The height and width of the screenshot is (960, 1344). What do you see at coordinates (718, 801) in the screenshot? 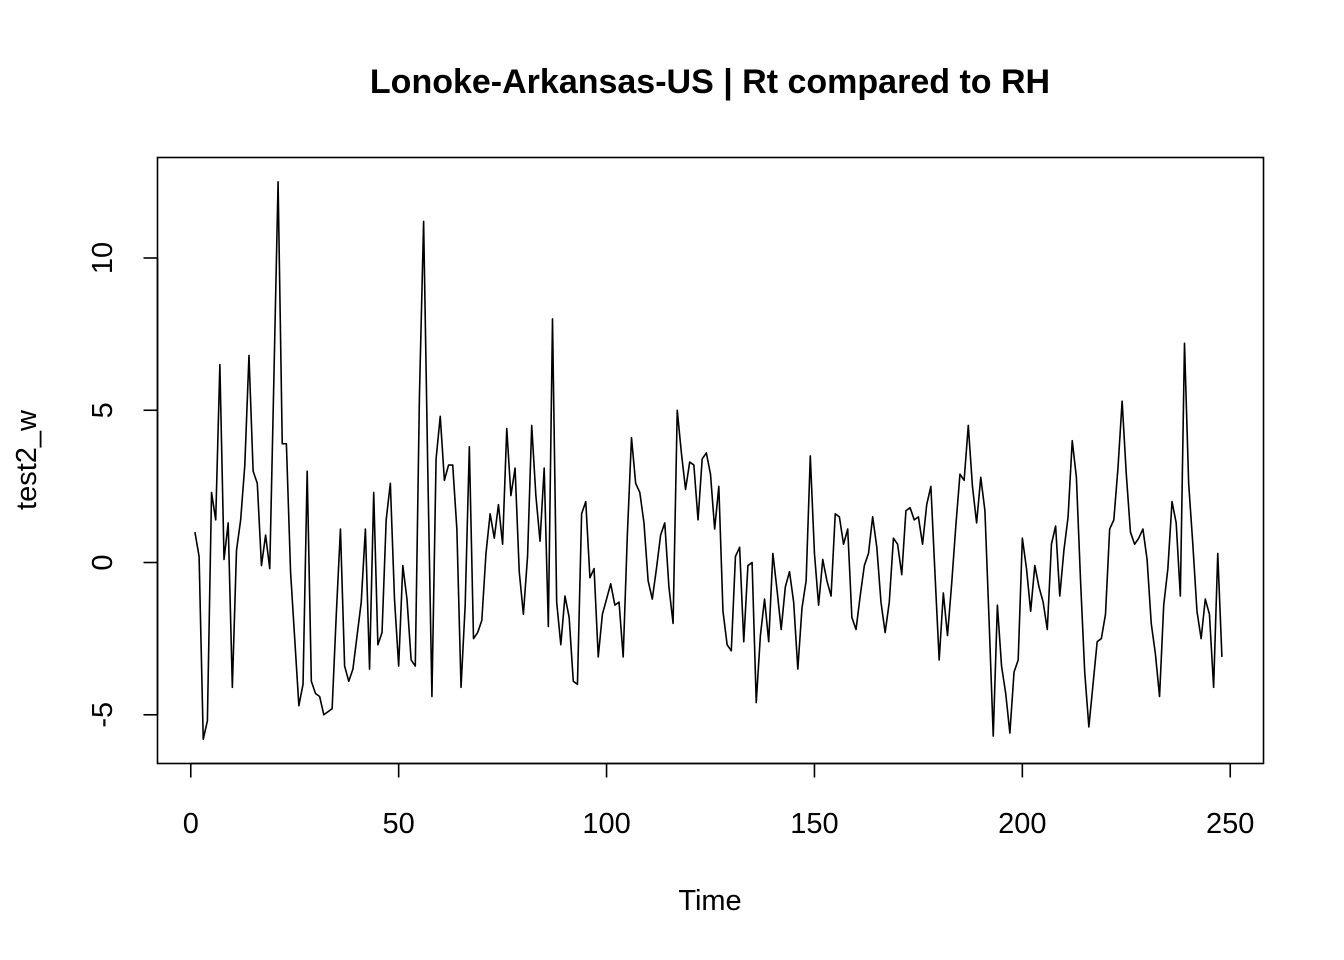
I see `x-axis: 0 50 100 150 200 250` at bounding box center [718, 801].